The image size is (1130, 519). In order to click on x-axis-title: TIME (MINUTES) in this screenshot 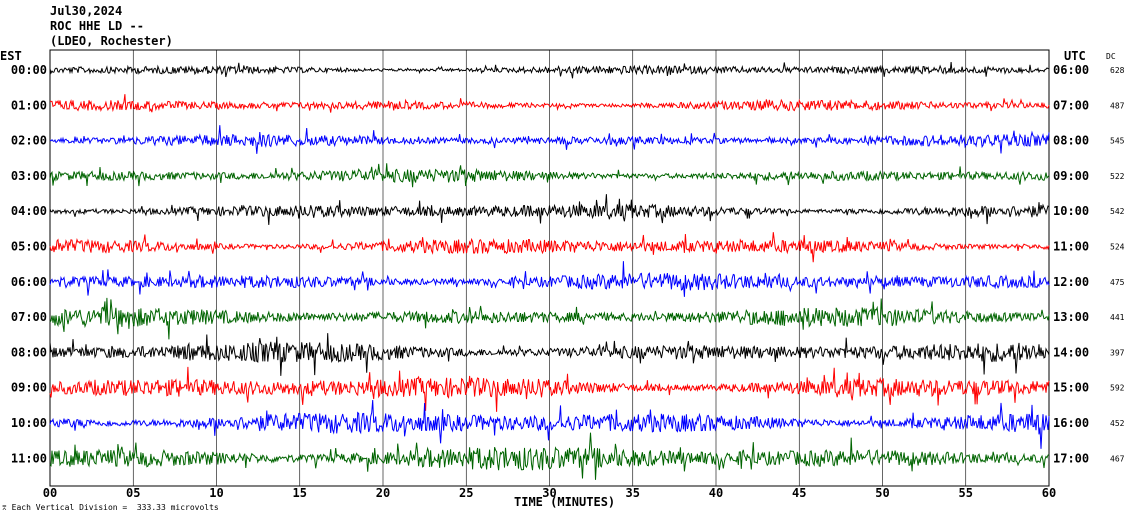, I will do `click(565, 502)`.